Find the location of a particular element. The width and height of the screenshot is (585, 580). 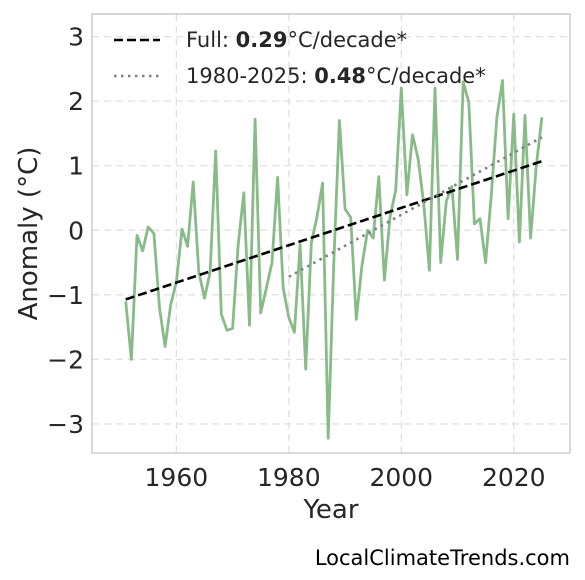

x-tick-labels: 1960 1980 2000 2020 is located at coordinates (345, 477).